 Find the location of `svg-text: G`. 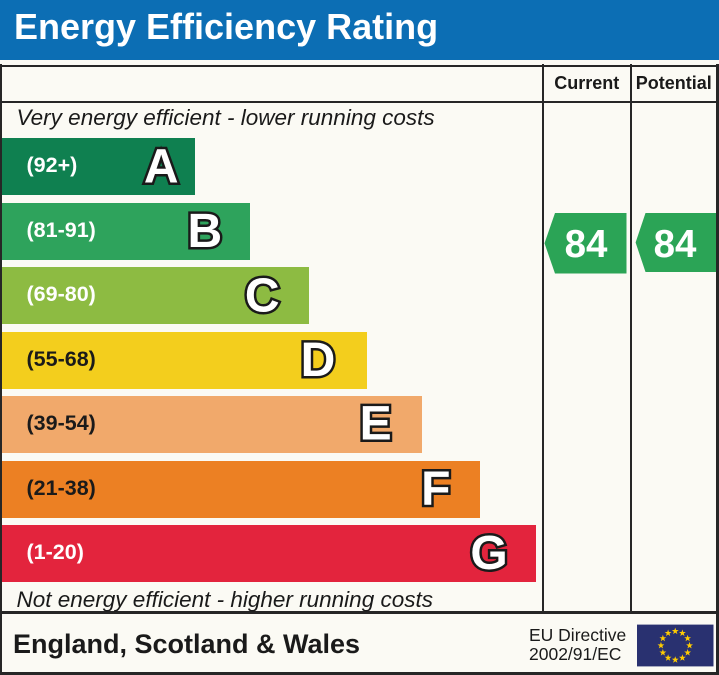

svg-text: G is located at coordinates (488, 553).